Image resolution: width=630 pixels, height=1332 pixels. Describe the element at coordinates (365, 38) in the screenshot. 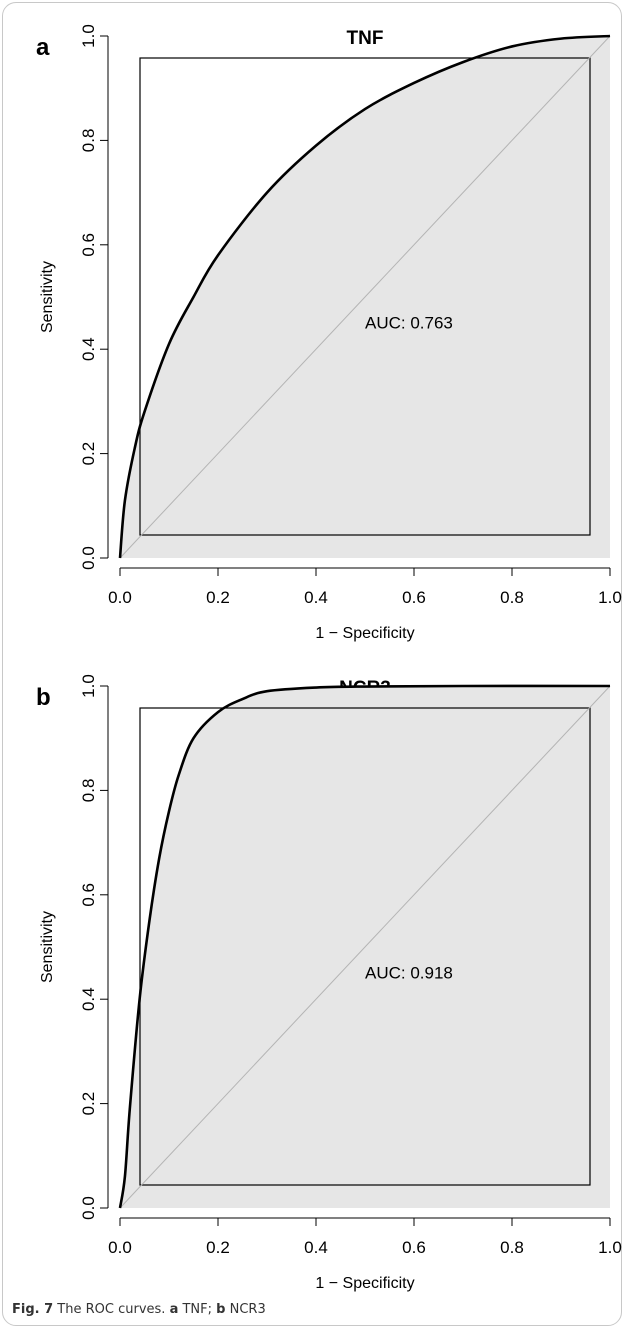

I see `chart-title: TNF` at that location.